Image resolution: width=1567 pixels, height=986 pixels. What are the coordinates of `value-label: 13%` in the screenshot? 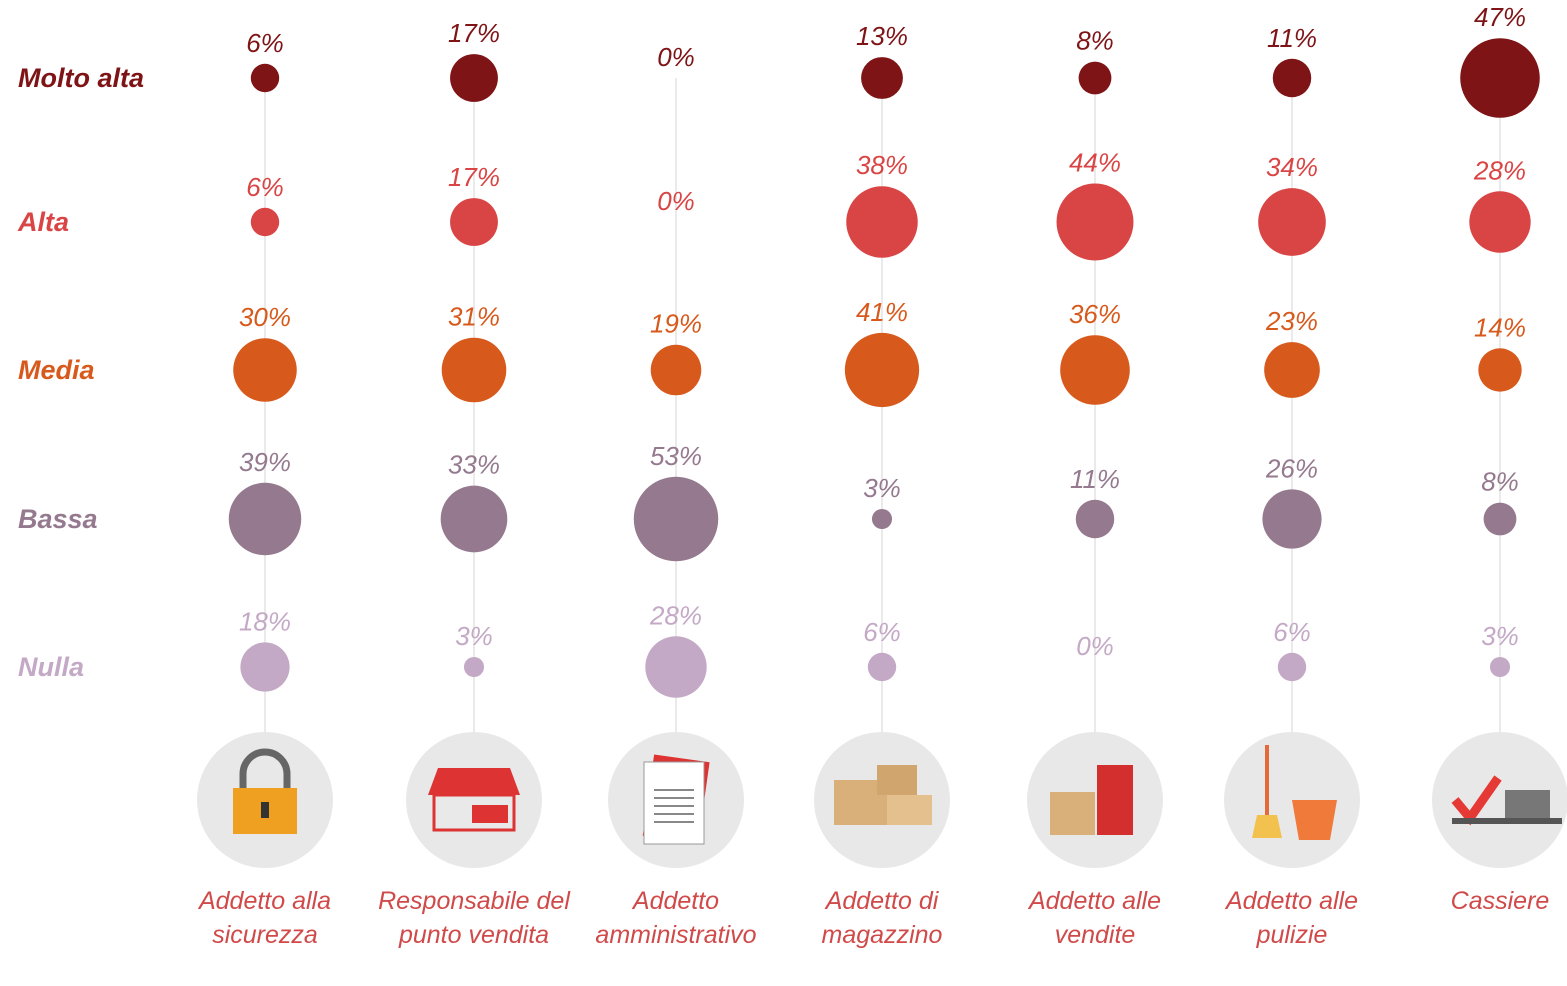 It's located at (882, 36).